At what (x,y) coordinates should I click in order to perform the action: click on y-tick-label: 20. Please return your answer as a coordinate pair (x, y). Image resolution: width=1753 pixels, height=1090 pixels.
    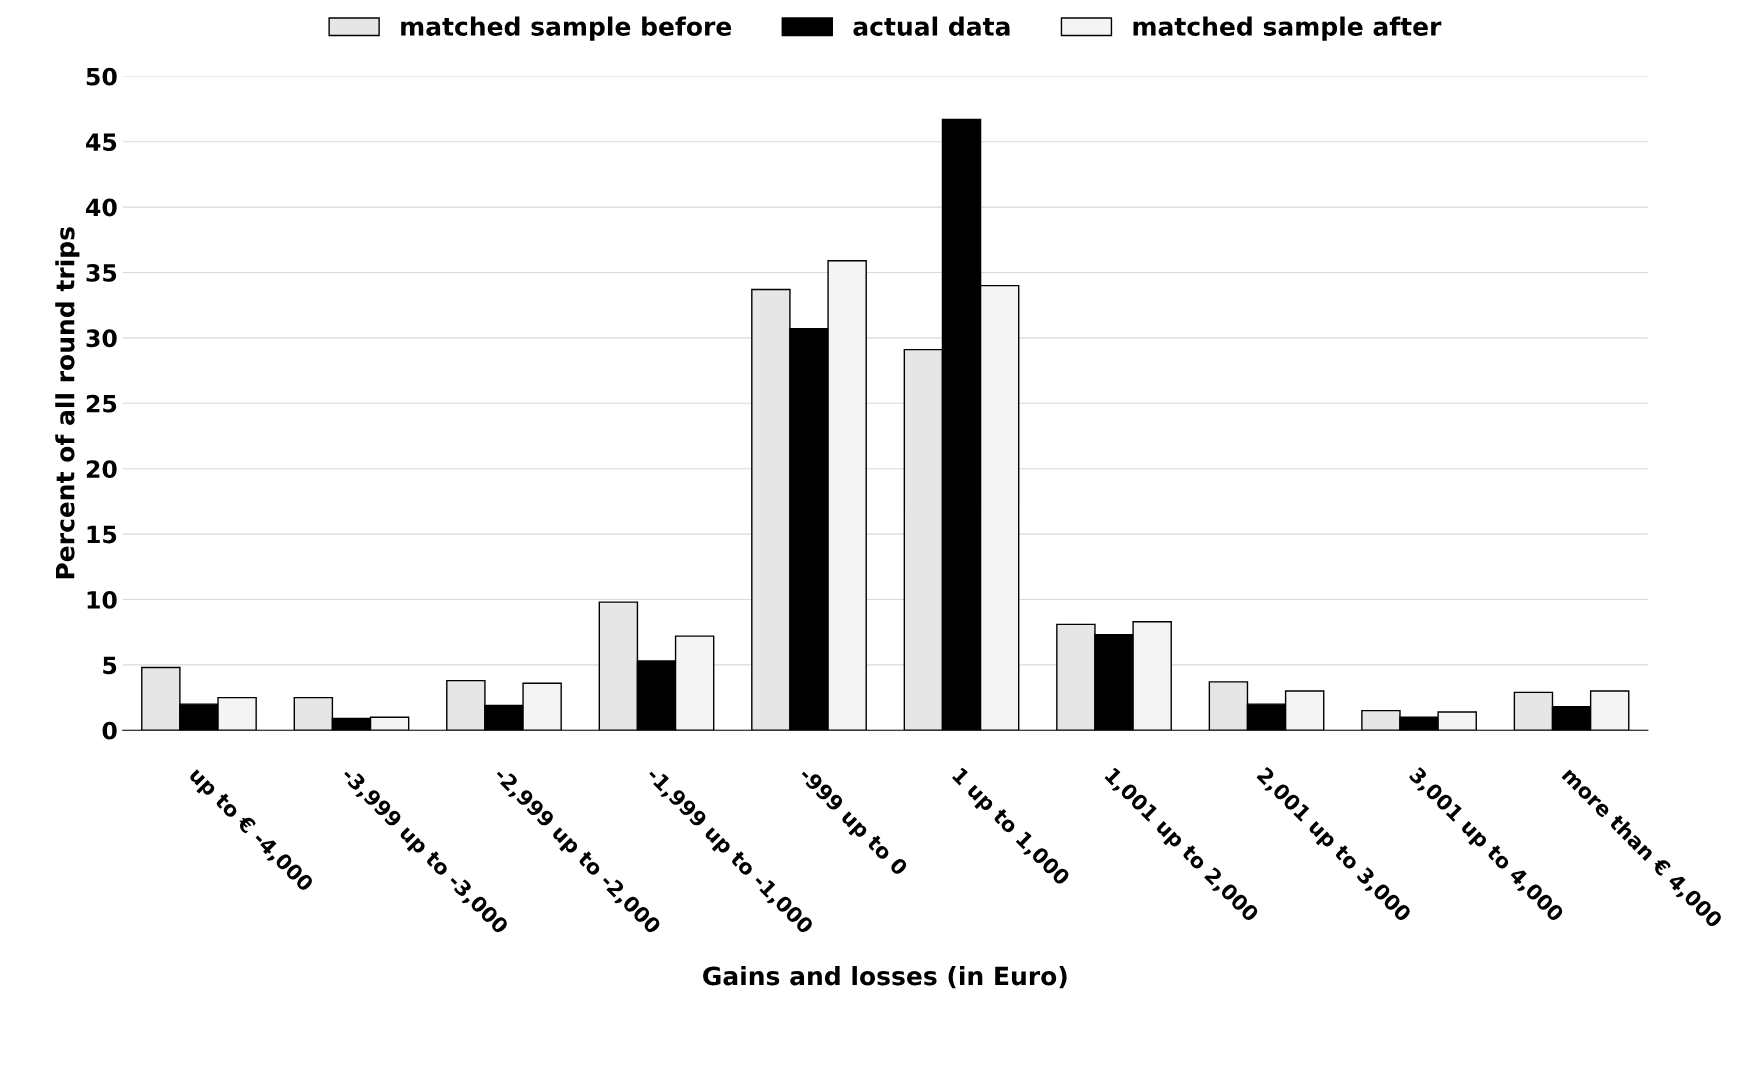
    Looking at the image, I should click on (101, 469).